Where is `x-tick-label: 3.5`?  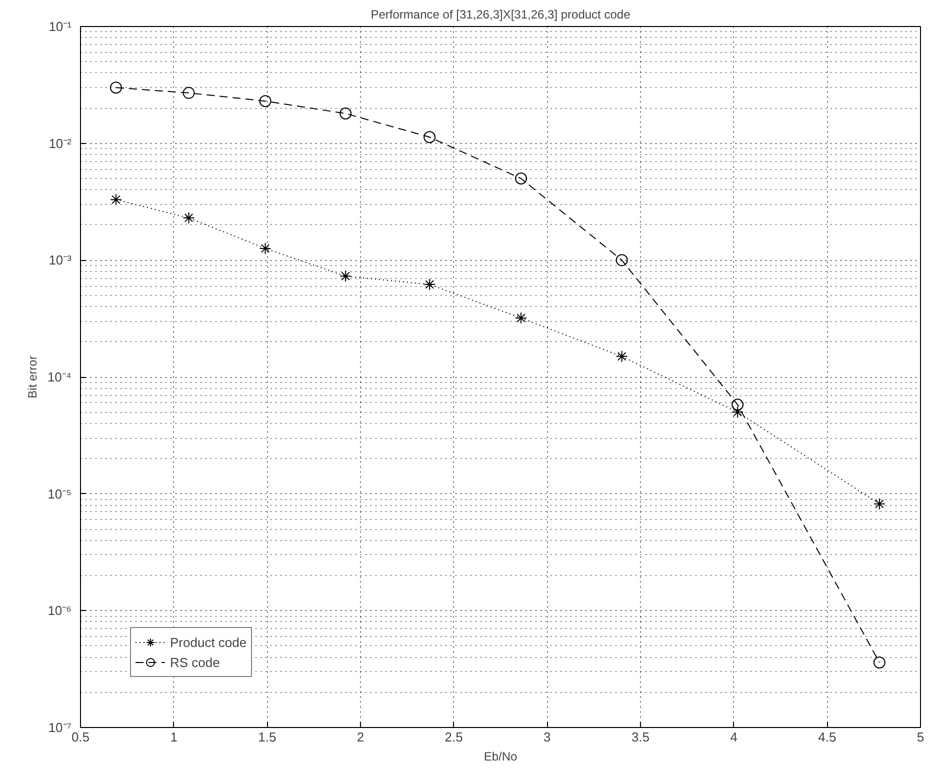 x-tick-label: 3.5 is located at coordinates (640, 737).